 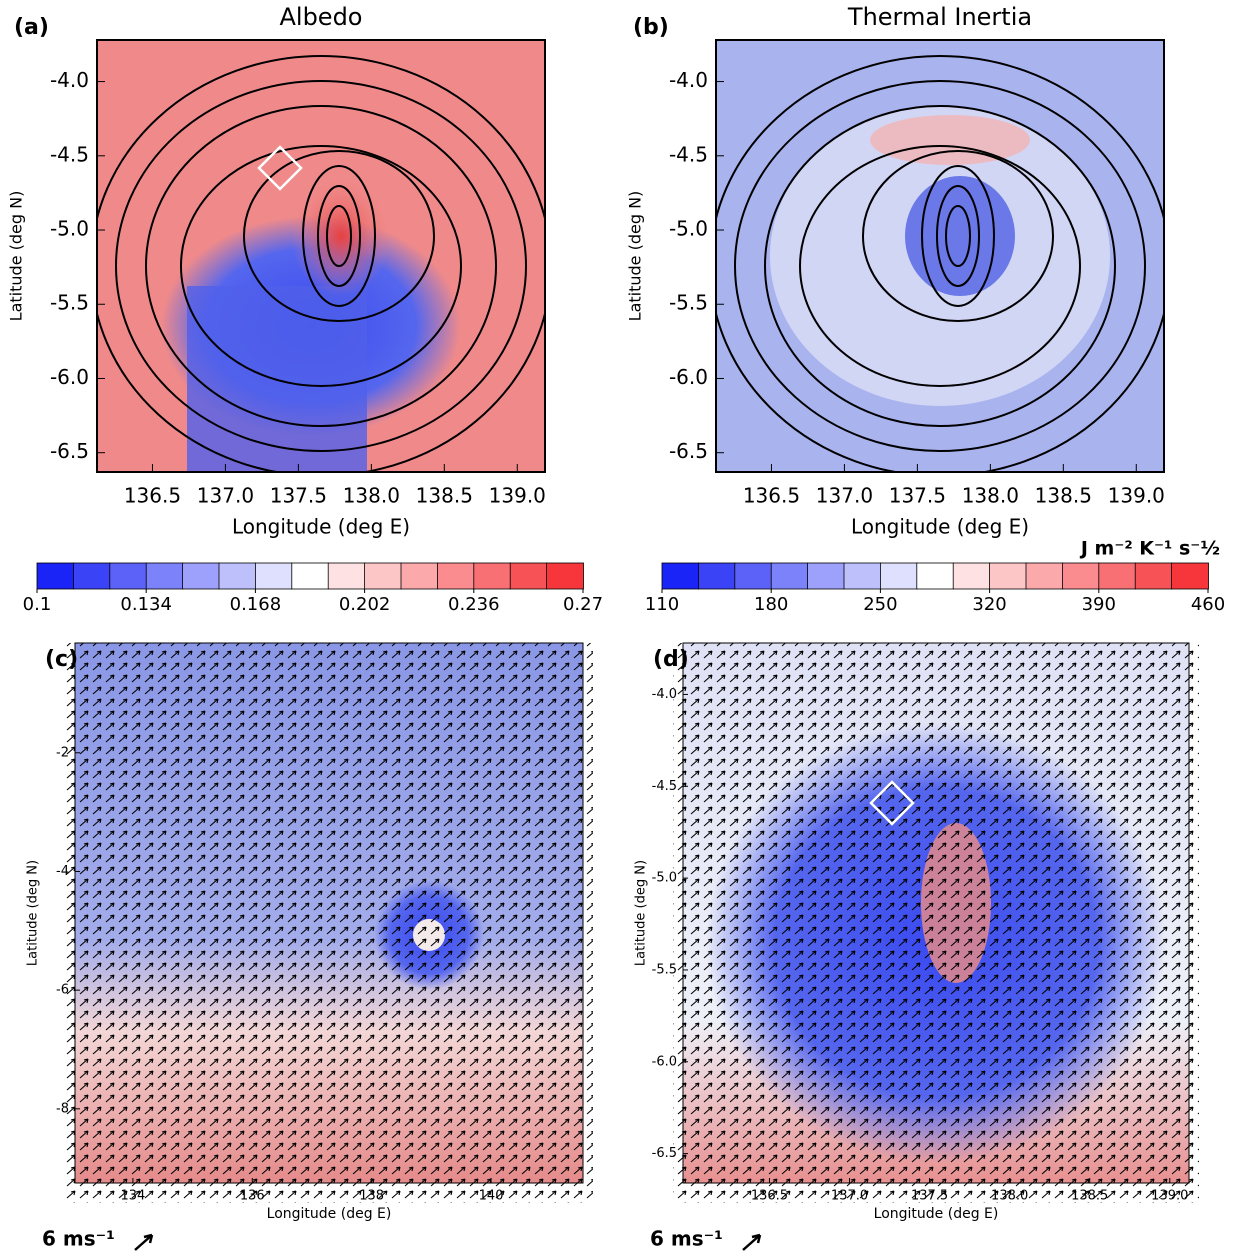 I want to click on x-tick-label: 138, so click(x=371, y=1196).